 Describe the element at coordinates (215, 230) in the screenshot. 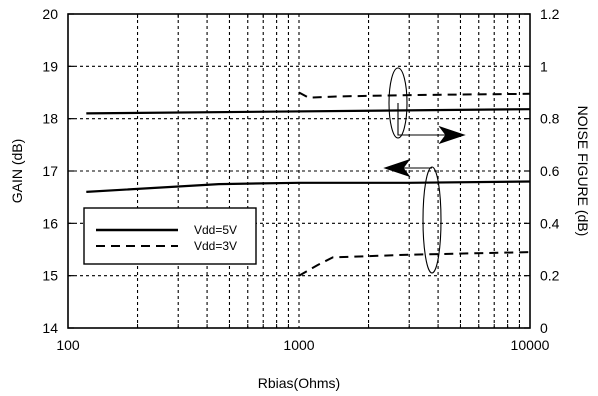

I see `legend-label-1: Vdd=5V` at that location.